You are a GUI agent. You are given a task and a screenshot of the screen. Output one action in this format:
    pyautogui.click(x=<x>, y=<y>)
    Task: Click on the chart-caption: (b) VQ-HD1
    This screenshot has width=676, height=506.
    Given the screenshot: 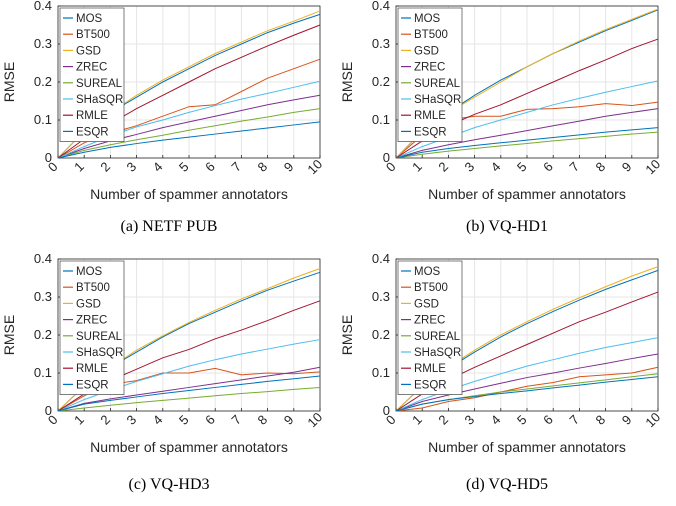 What is the action you would take?
    pyautogui.click(x=507, y=226)
    